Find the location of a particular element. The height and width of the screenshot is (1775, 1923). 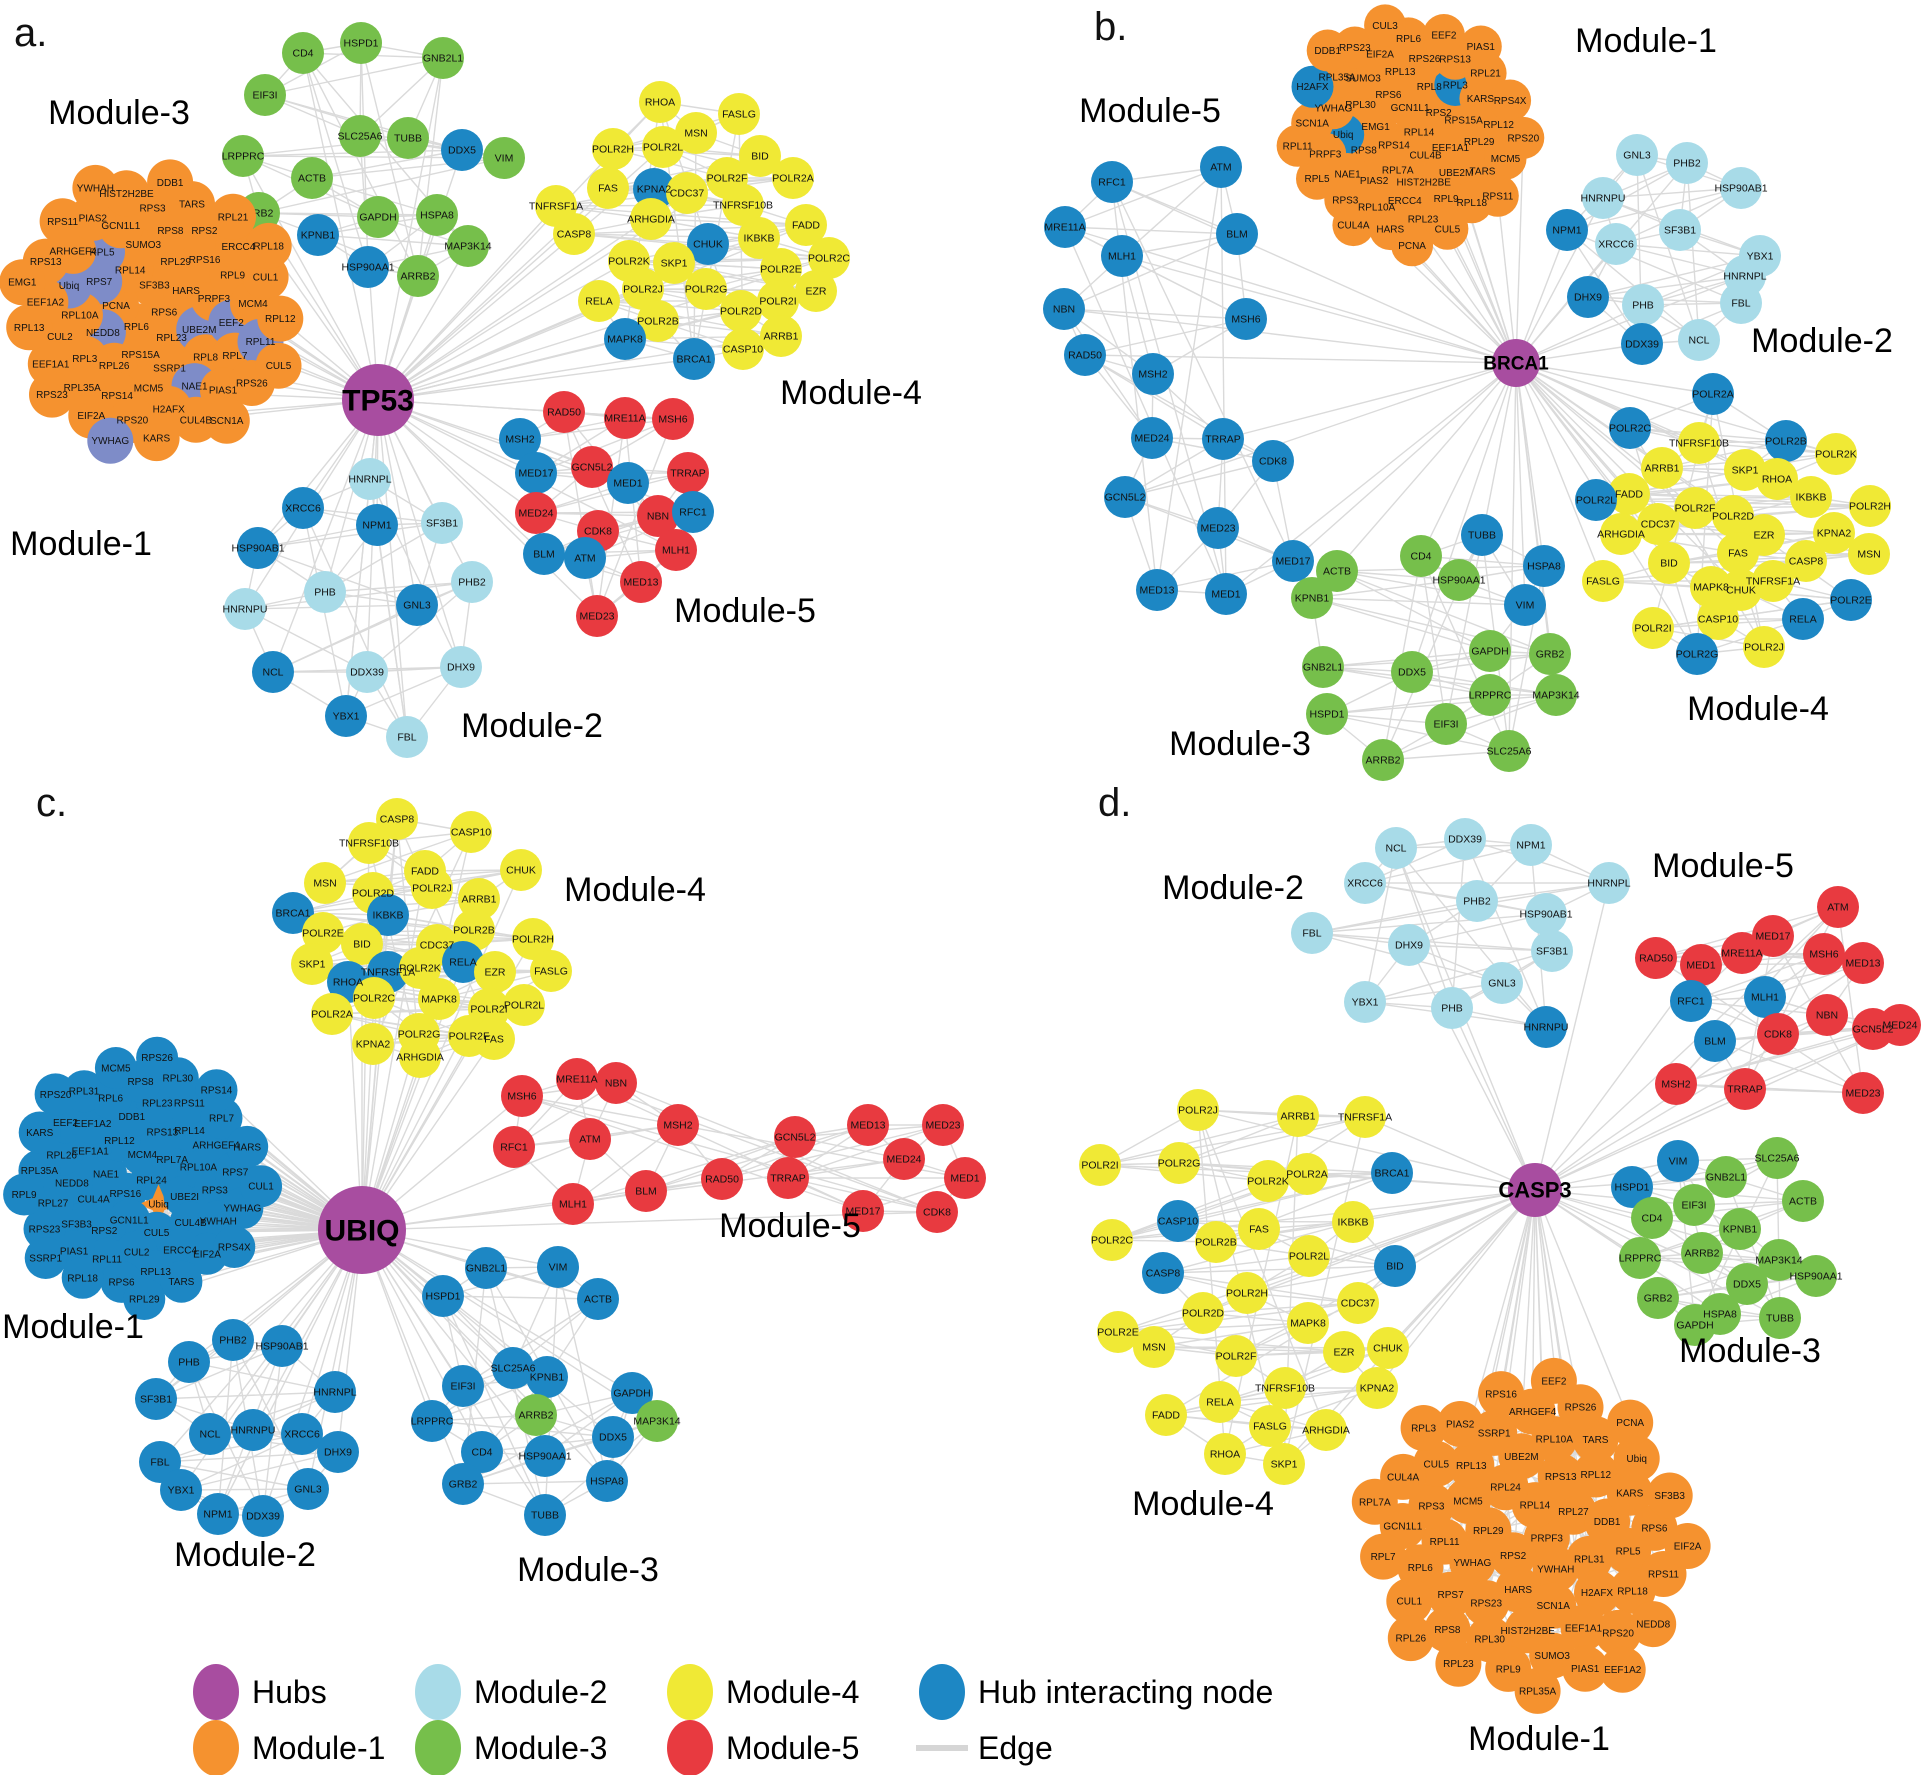

node-YWHAH is located at coordinates (95, 187).